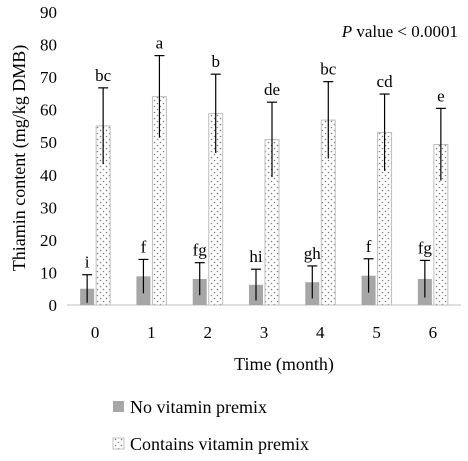 This screenshot has width=468, height=461. What do you see at coordinates (48, 175) in the screenshot?
I see `y-tick-label: 40` at bounding box center [48, 175].